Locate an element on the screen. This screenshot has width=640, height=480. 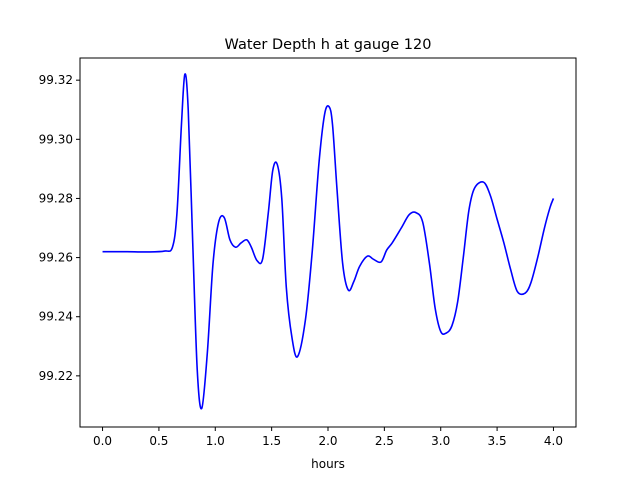
y-tick-label: 99.22 is located at coordinates (56, 376).